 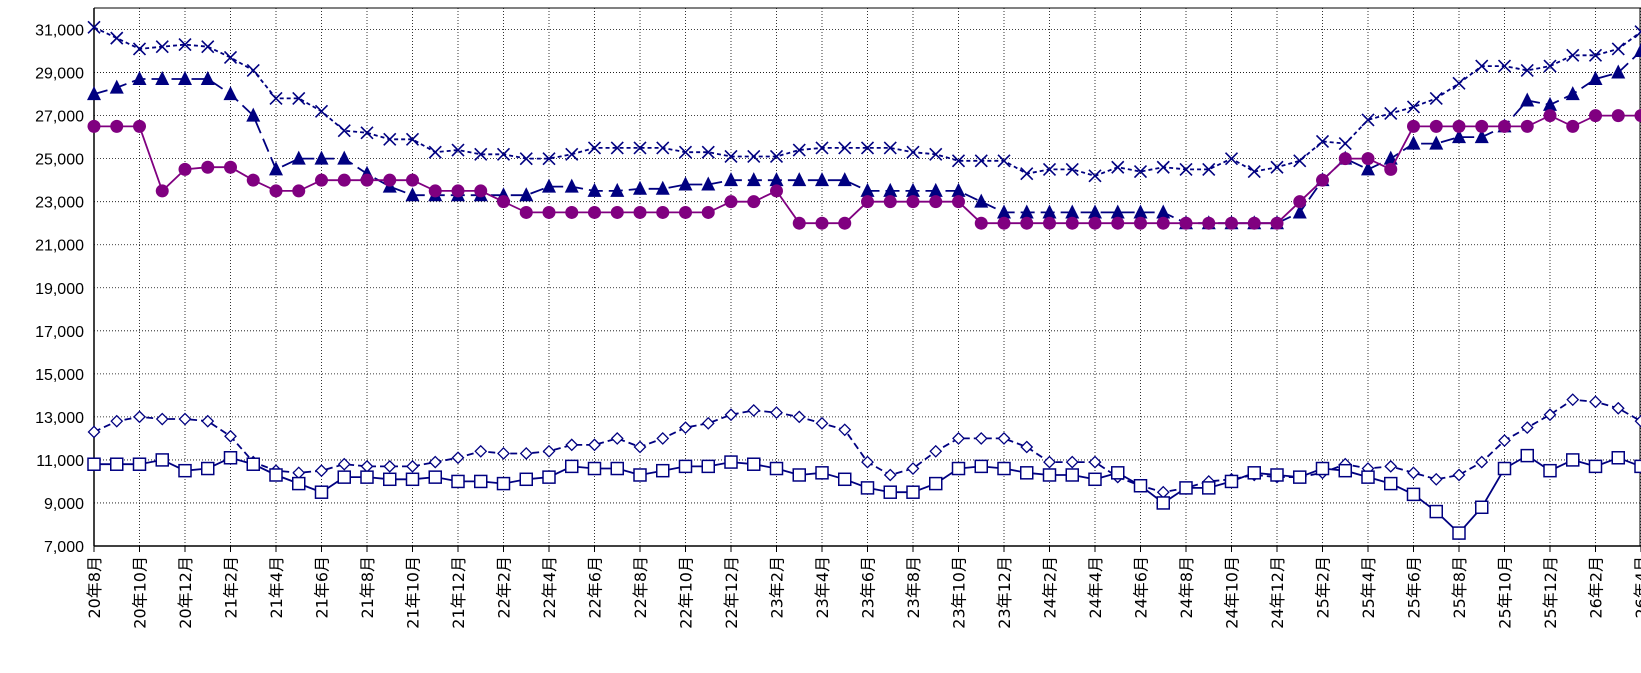 What do you see at coordinates (504, 587) in the screenshot?
I see `x-tick-label: 22年2月` at bounding box center [504, 587].